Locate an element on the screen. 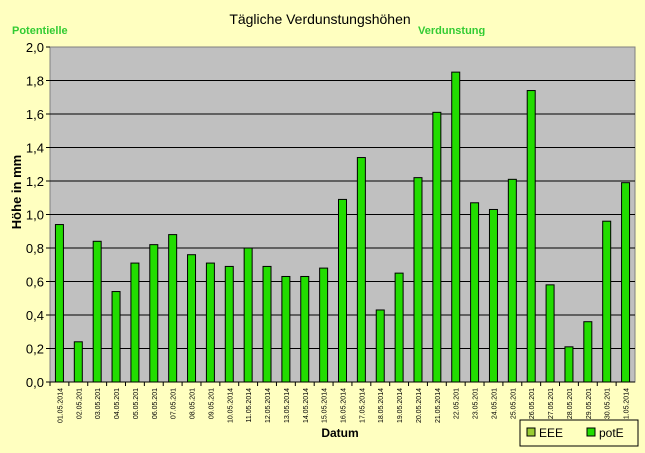 The image size is (645, 453). x-tick-label: 01.05.2014 is located at coordinates (60, 405).